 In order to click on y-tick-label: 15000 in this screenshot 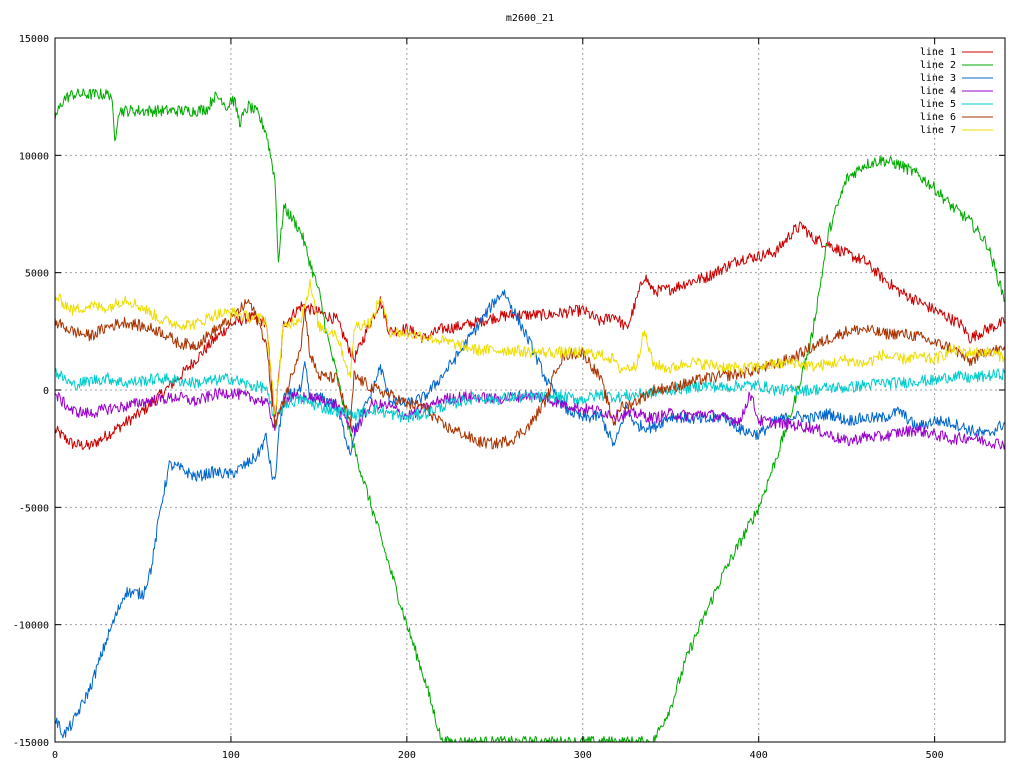, I will do `click(34, 39)`.